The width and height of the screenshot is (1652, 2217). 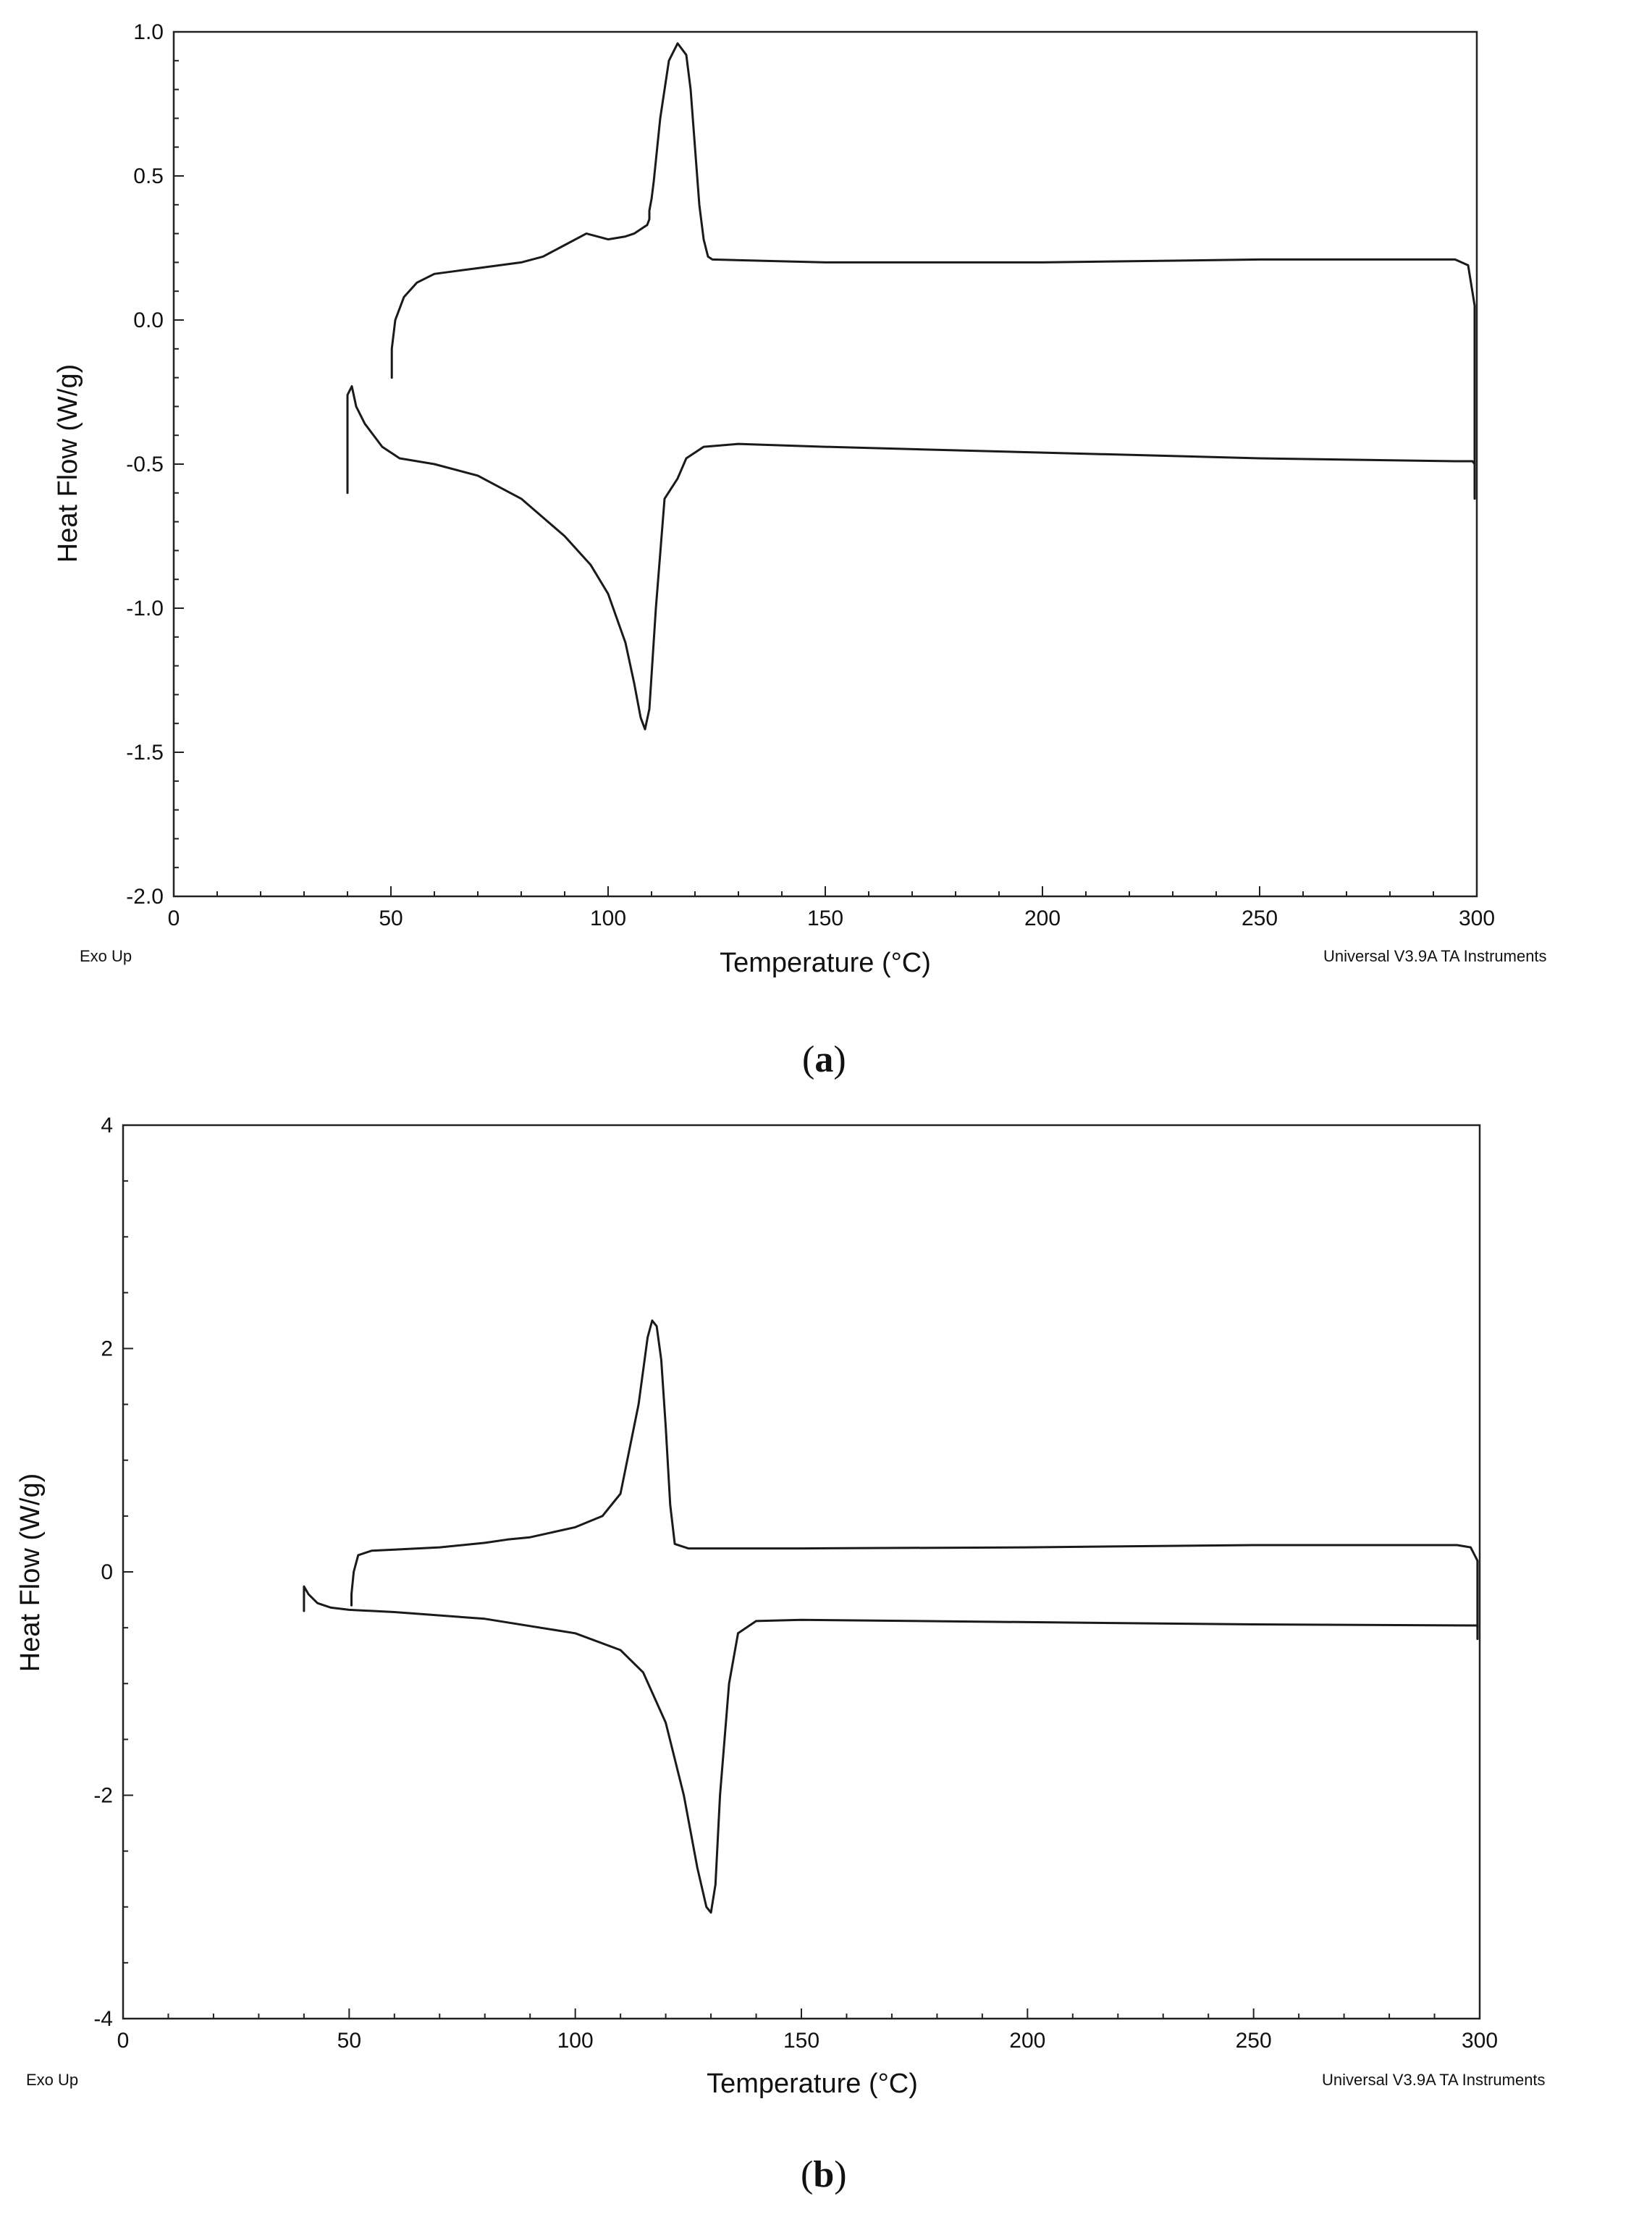 I want to click on panel-label-b: (b), so click(x=824, y=2174).